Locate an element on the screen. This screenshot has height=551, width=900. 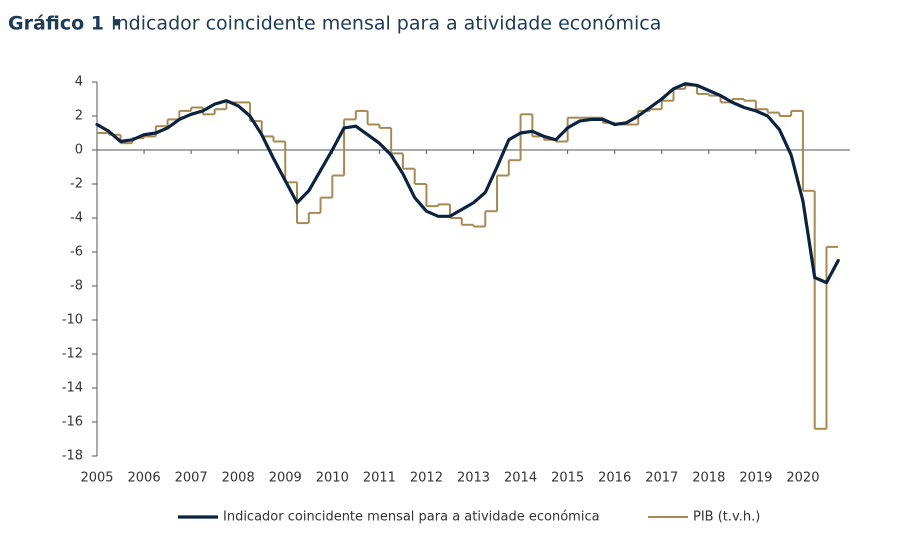
chart-title-label: Gráfico 1 • is located at coordinates (65, 24).